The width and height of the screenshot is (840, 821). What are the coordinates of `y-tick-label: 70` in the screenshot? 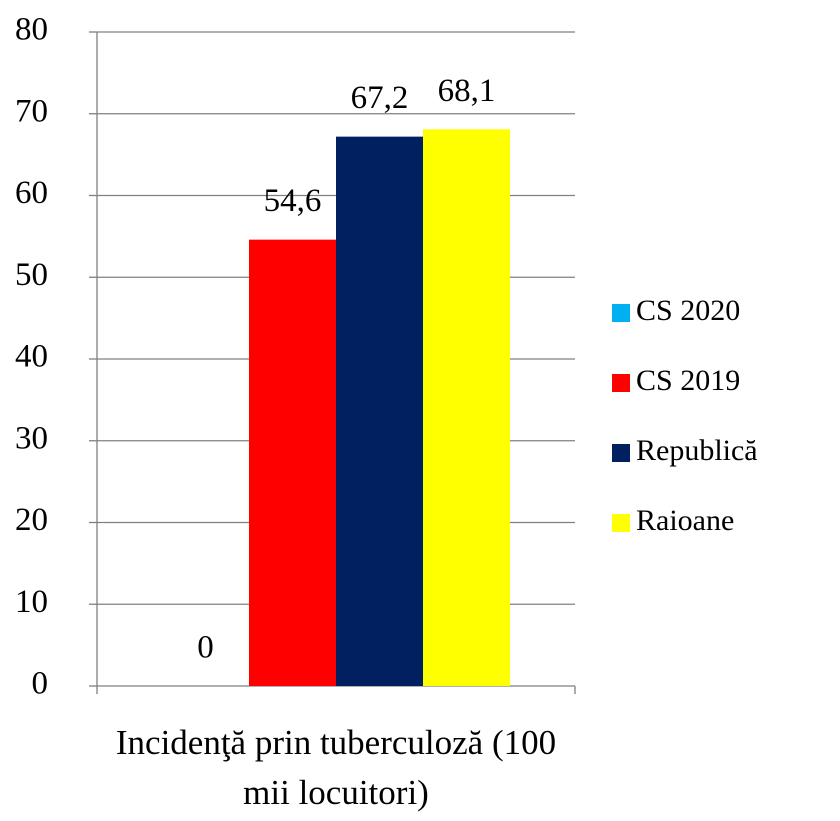 It's located at (31, 111).